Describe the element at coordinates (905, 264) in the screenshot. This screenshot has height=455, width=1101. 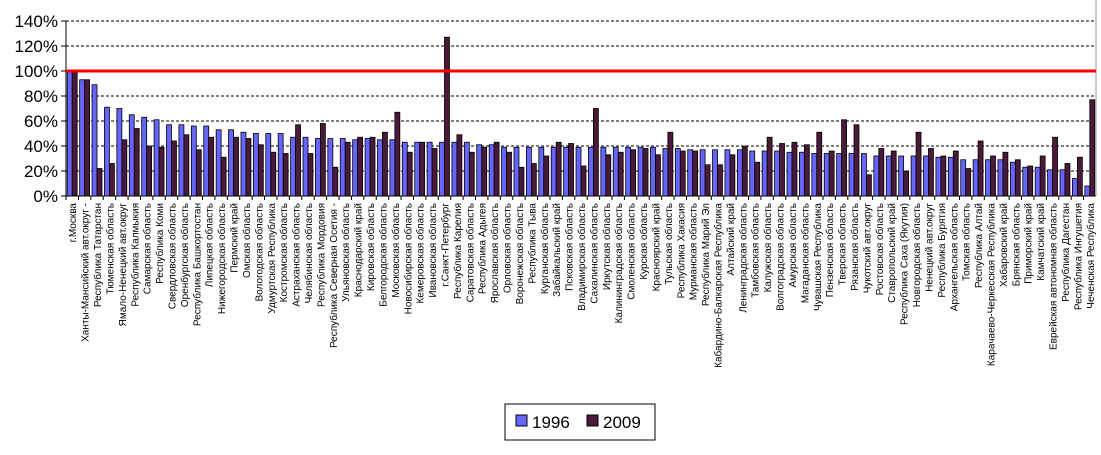
I see `x-tick-label: Республика Саха (Якутия)` at that location.